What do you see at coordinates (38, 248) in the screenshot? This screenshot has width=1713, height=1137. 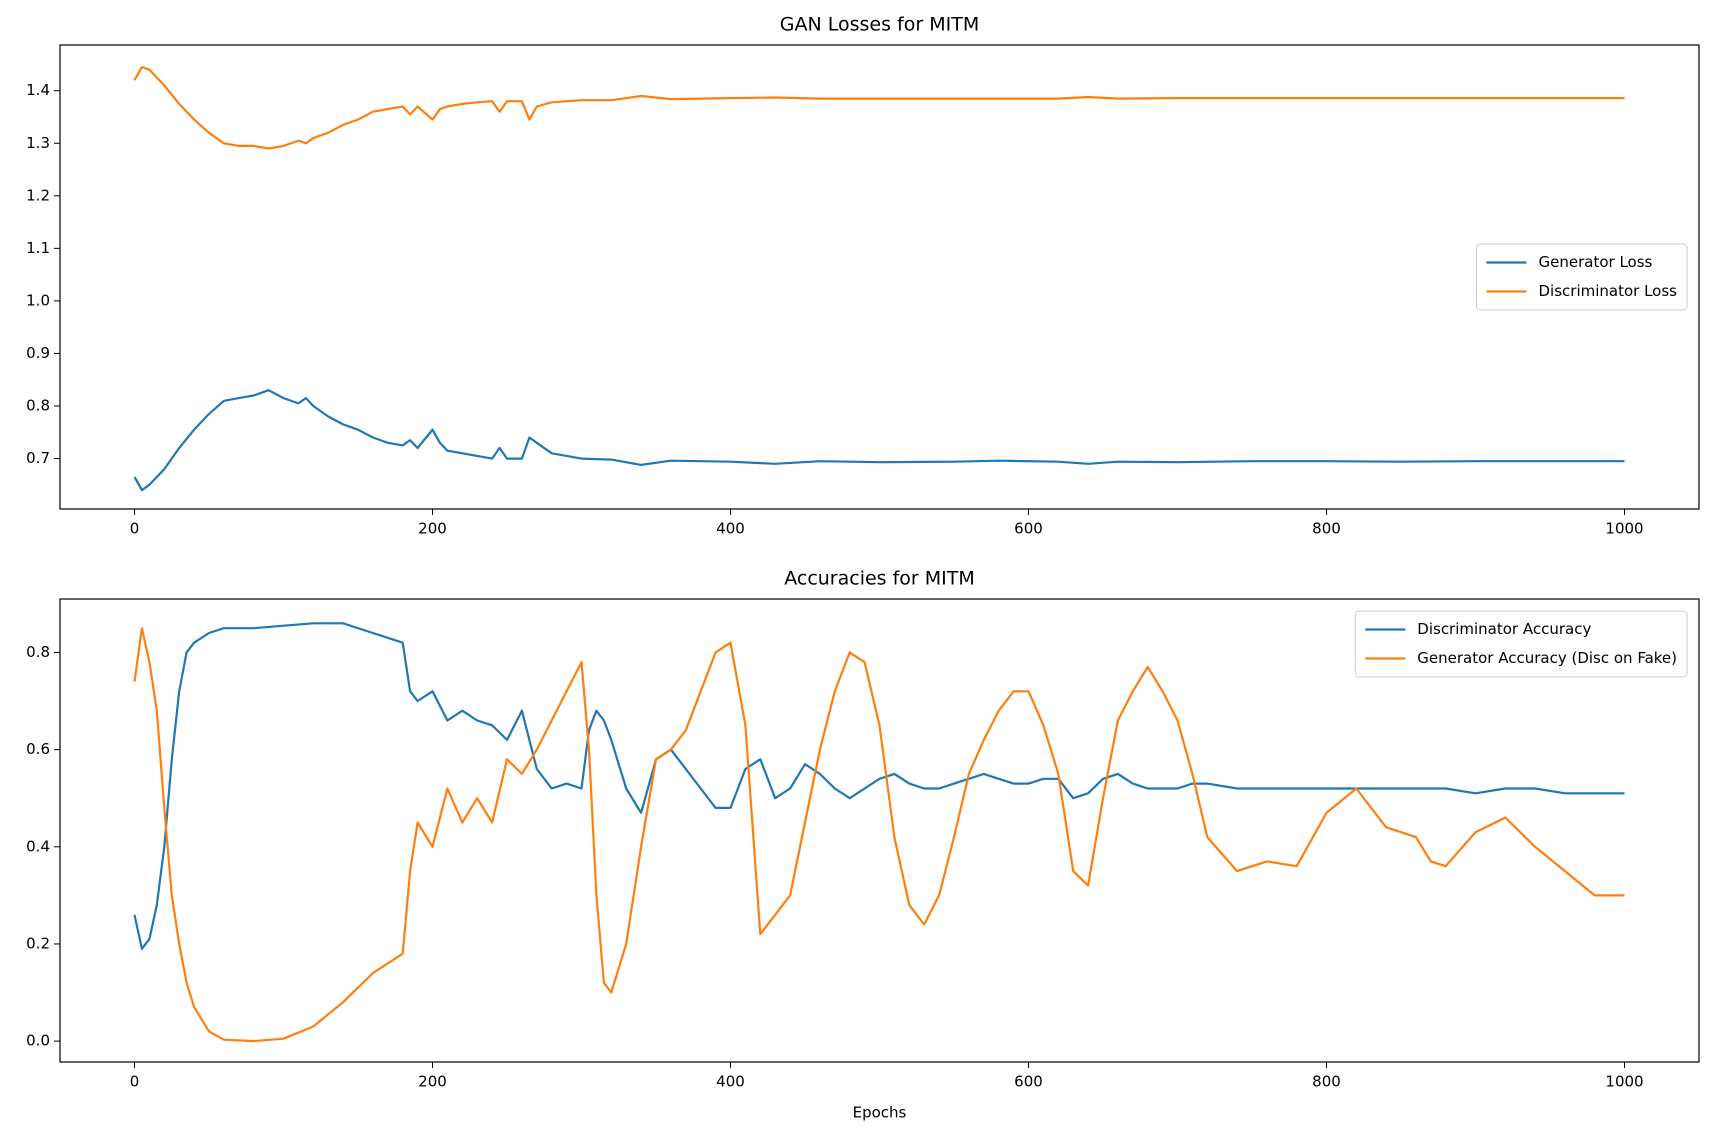 I see `y-tick-label: 1.1` at bounding box center [38, 248].